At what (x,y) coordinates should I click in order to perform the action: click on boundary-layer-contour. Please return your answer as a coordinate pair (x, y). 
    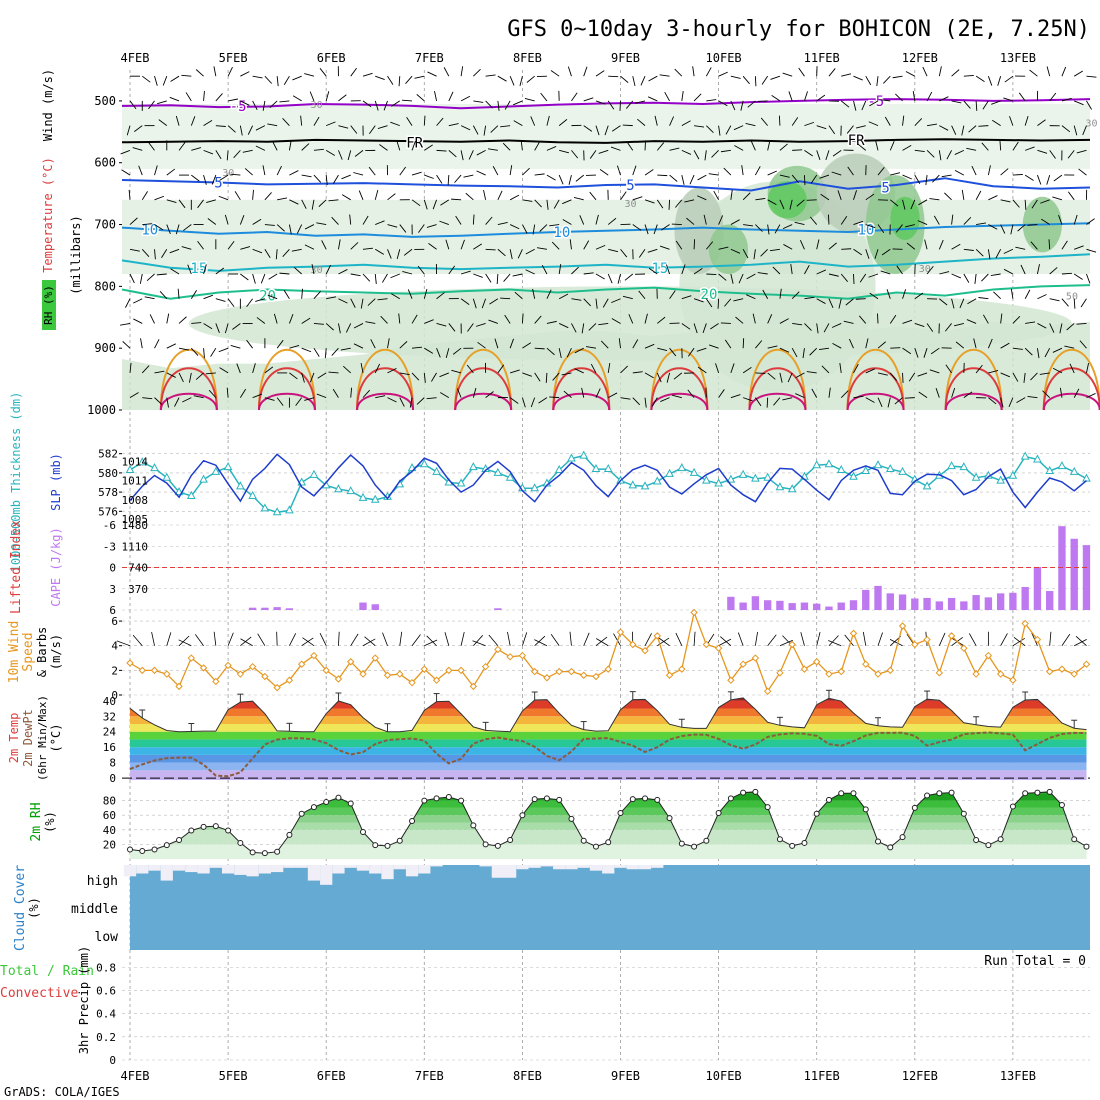
    Looking at the image, I should click on (581, 389).